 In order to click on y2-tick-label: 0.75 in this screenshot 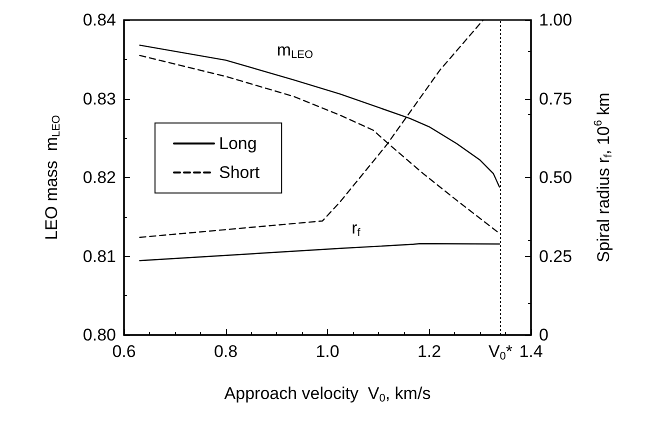, I will do `click(555, 98)`.